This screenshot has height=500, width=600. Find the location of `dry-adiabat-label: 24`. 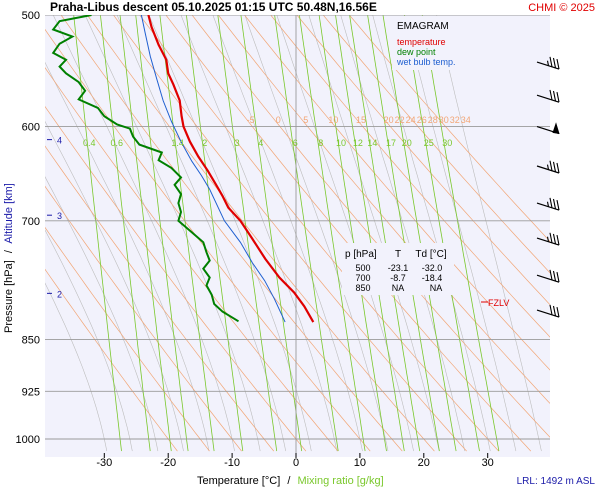

dry-adiabat-label: 24 is located at coordinates (411, 120).